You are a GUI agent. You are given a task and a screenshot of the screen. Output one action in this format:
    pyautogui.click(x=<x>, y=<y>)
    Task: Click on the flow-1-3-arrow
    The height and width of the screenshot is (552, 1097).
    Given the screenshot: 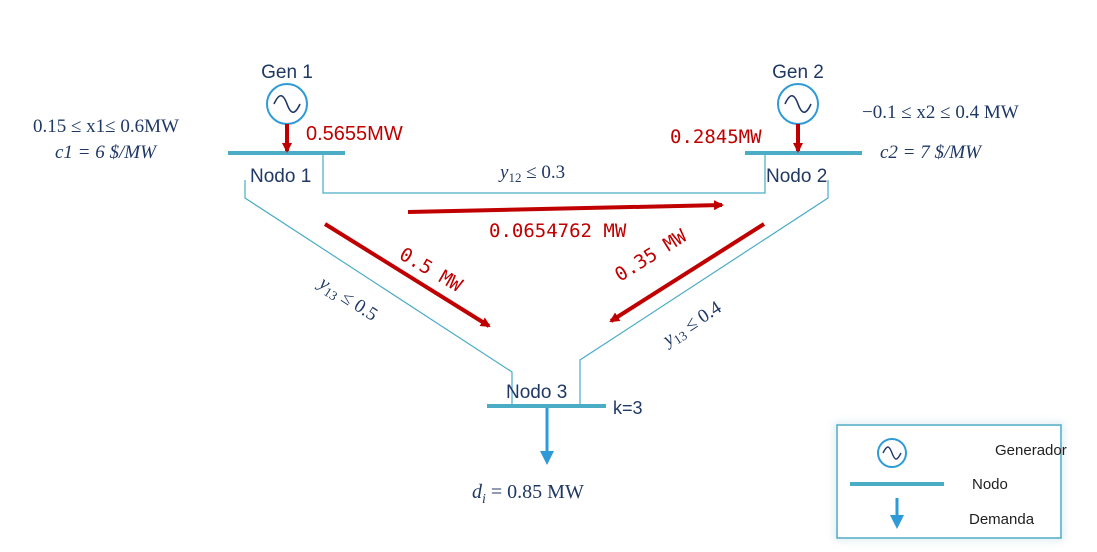 What is the action you would take?
    pyautogui.click(x=407, y=275)
    